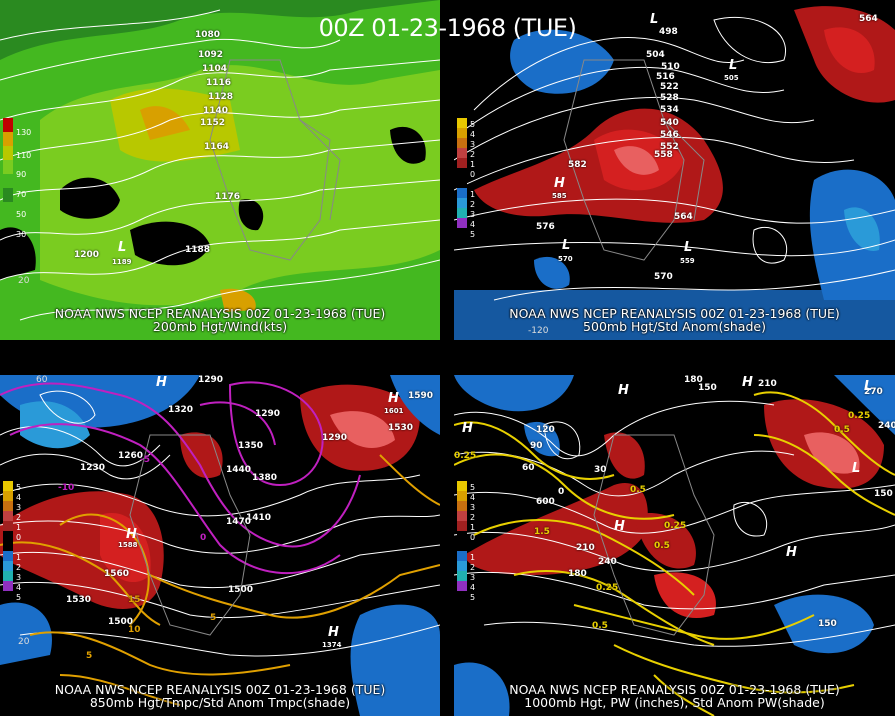 The height and width of the screenshot is (716, 895). Describe the element at coordinates (668, 32) in the screenshot. I see `contour-label: 498` at that location.